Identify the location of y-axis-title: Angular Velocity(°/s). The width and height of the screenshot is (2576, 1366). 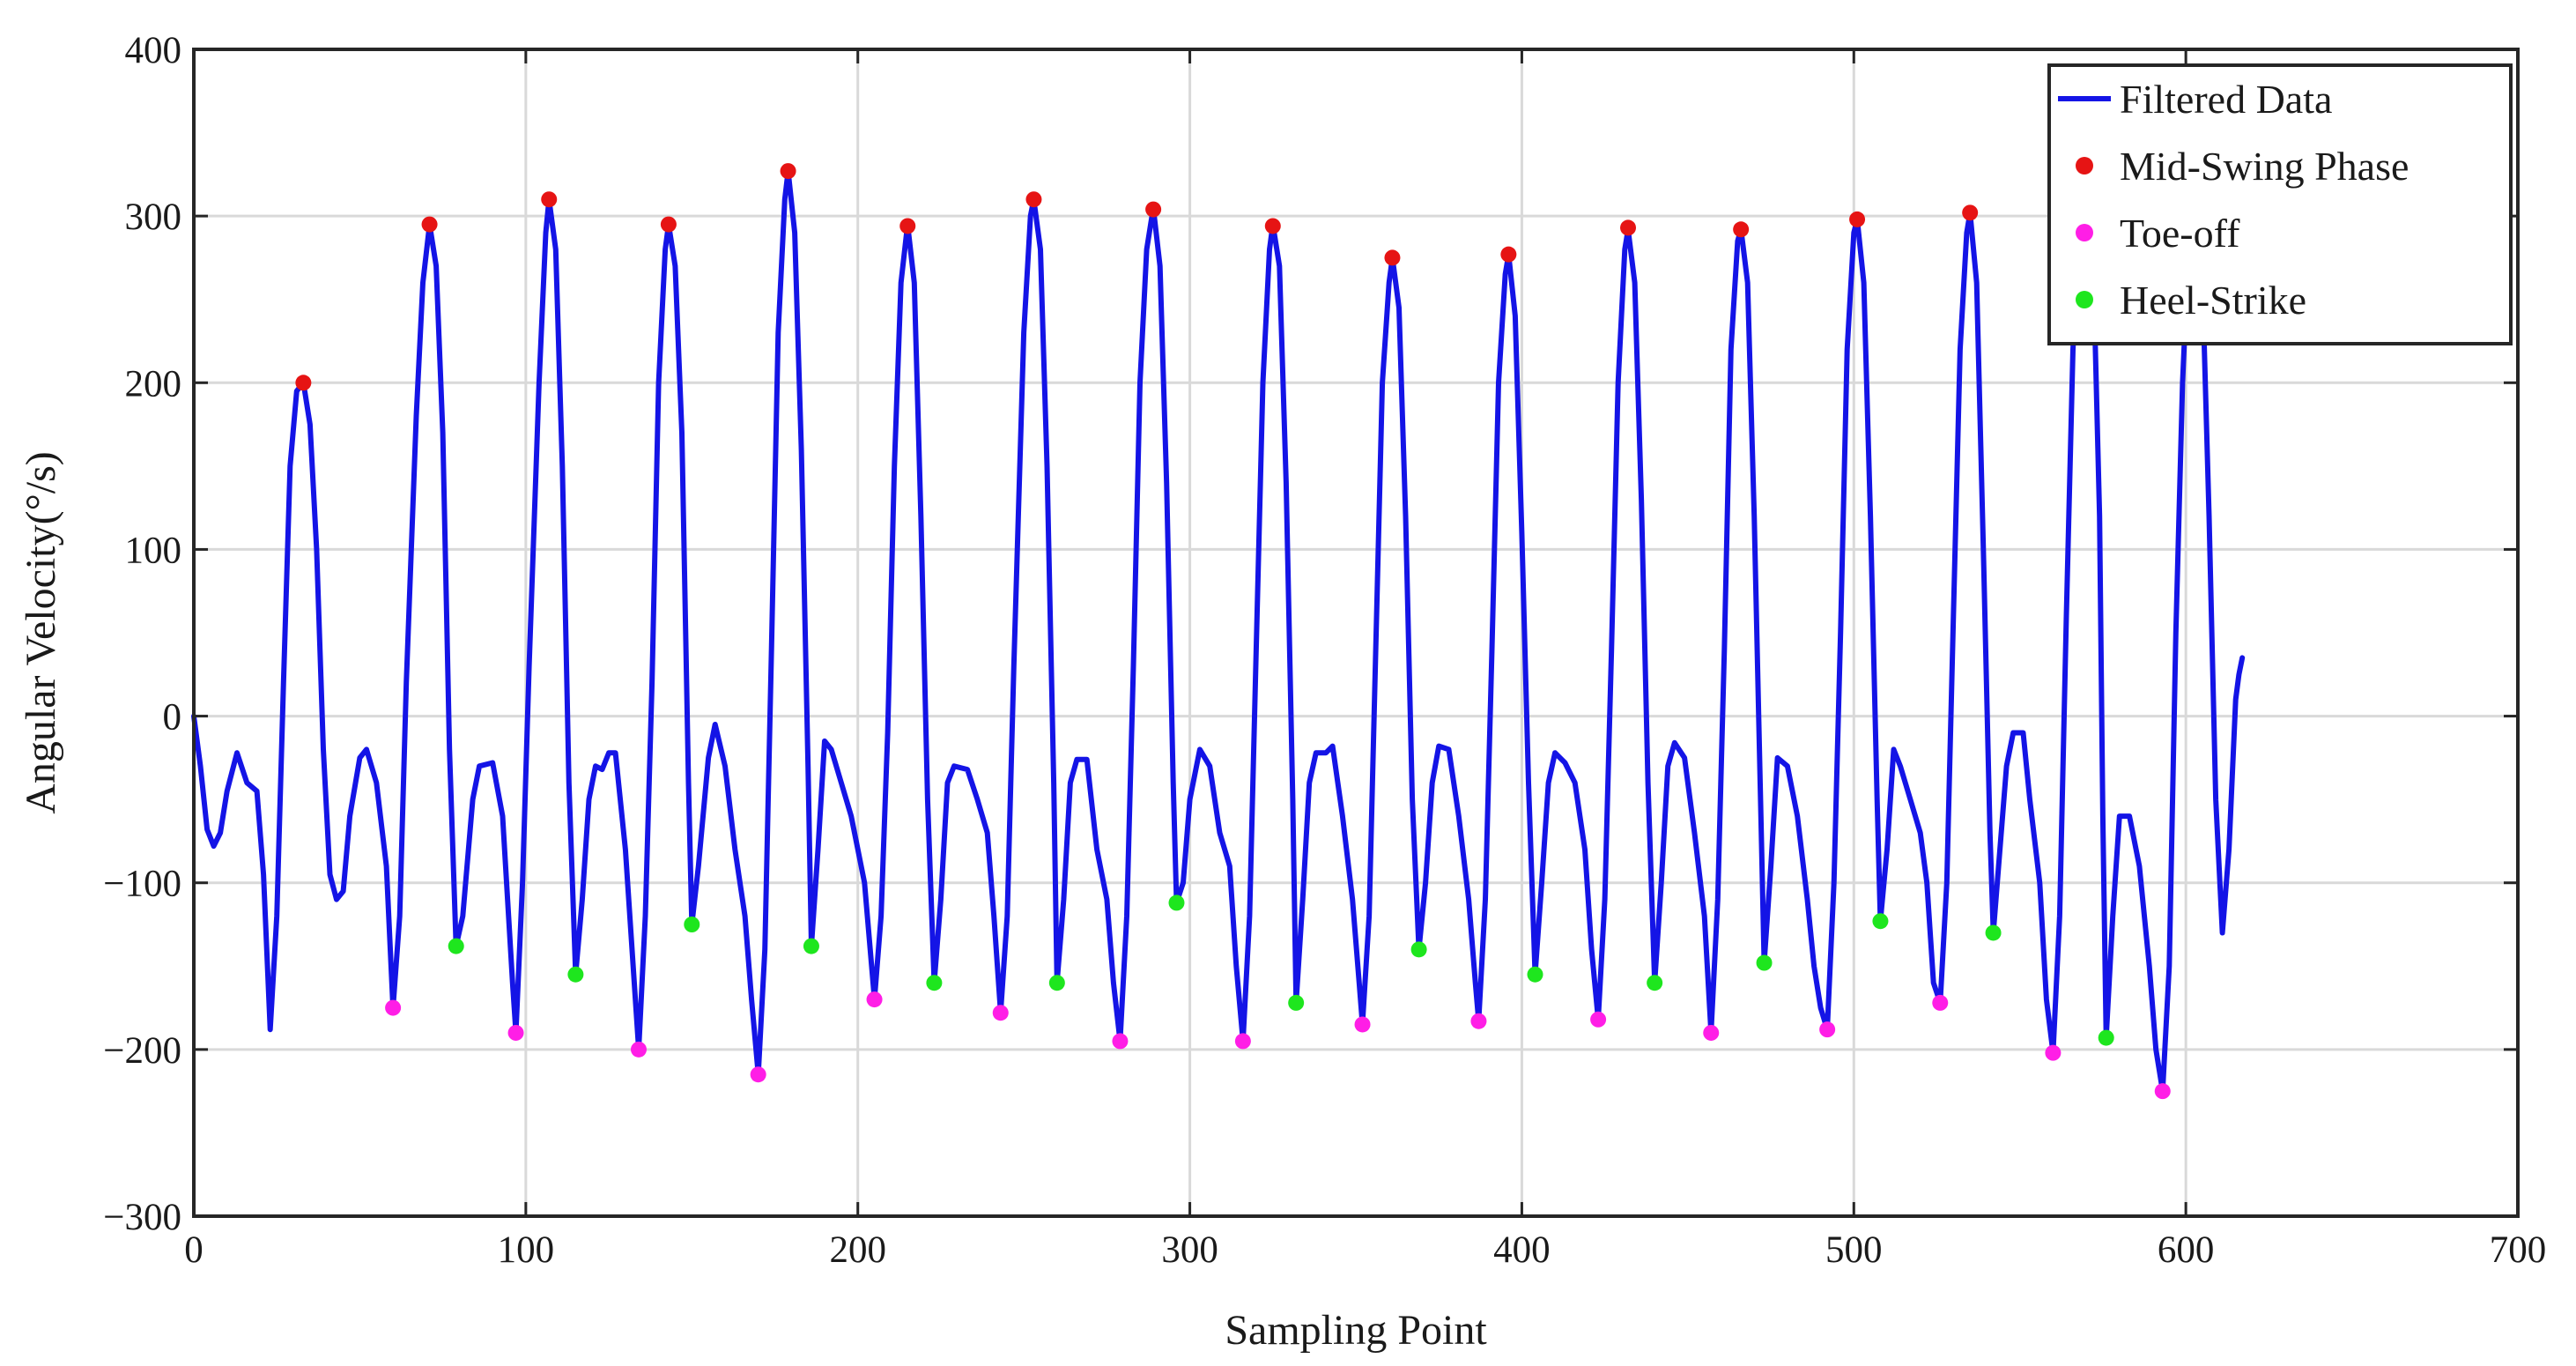
(41, 632).